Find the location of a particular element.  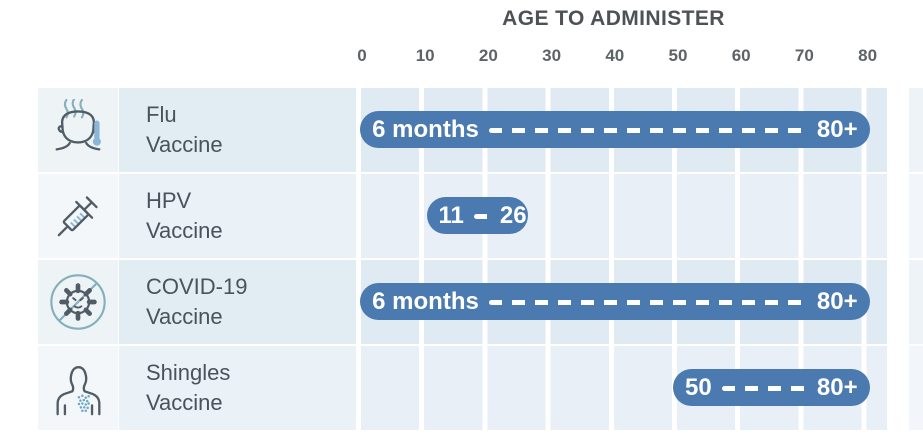

axis-tick: 70 is located at coordinates (804, 55).